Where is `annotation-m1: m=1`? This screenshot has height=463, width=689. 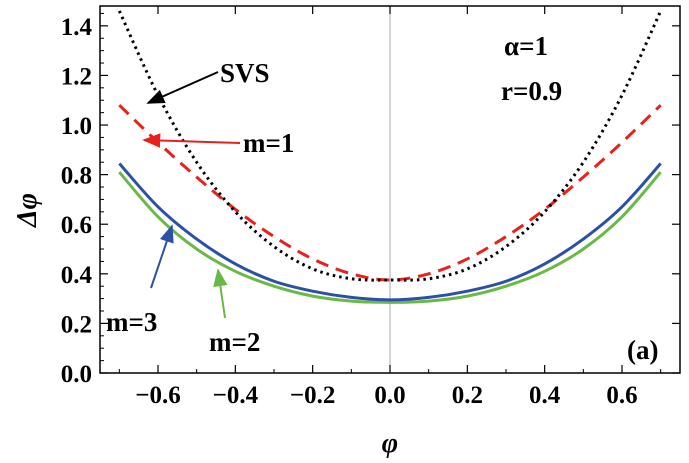 annotation-m1: m=1 is located at coordinates (268, 143).